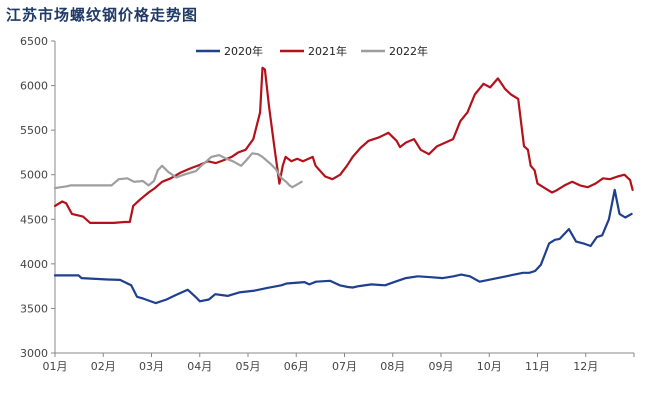 The image size is (660, 406). I want to click on y-tick-label: 4000, so click(34, 264).